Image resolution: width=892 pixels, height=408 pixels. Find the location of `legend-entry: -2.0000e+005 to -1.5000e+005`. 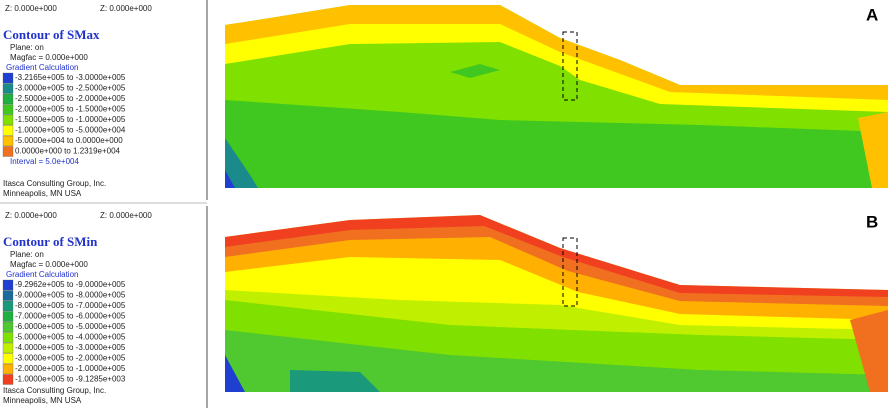

legend-entry: -2.0000e+005 to -1.5000e+005 is located at coordinates (70, 109).